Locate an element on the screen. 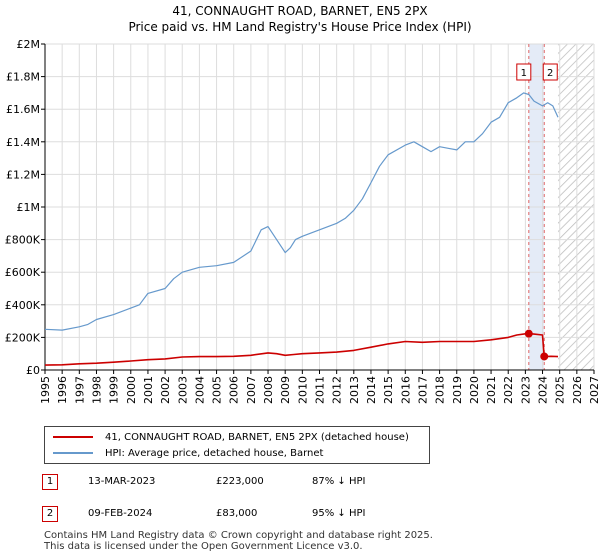 The width and height of the screenshot is (600, 560). x-tick-label: 2009 is located at coordinates (285, 390).